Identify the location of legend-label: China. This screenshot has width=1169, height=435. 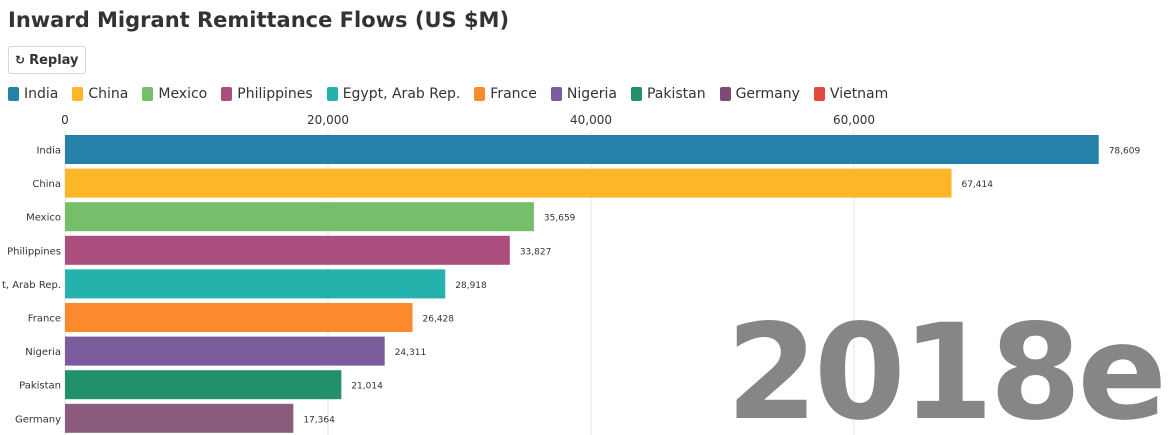
(108, 94).